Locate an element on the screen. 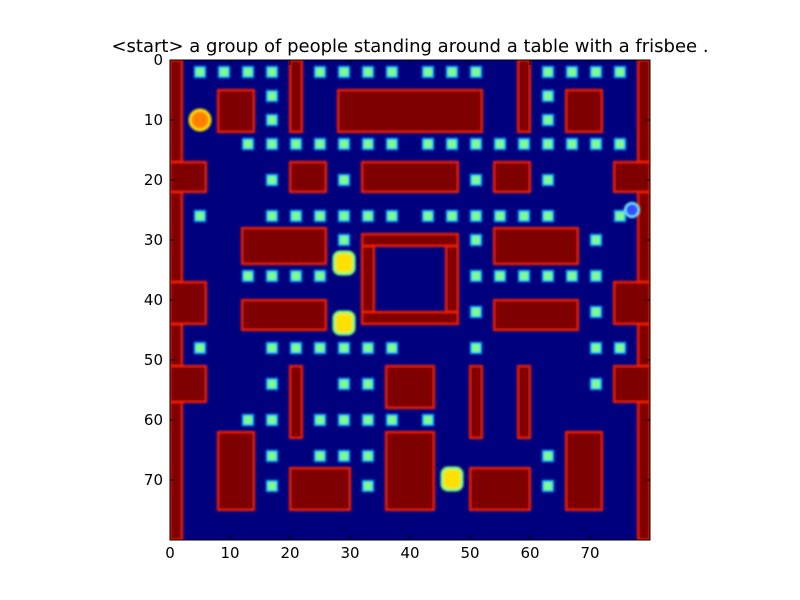 This screenshot has height=600, width=800. x-tick-label: 10 is located at coordinates (229, 553).